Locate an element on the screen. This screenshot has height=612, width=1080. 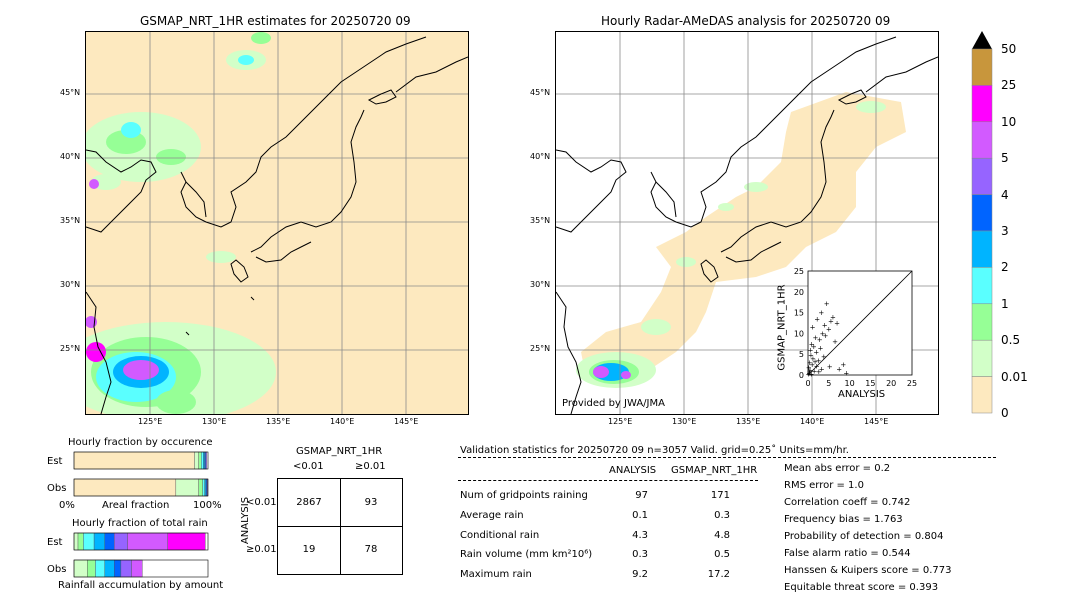
left-lon-140: 140°E is located at coordinates (342, 421).